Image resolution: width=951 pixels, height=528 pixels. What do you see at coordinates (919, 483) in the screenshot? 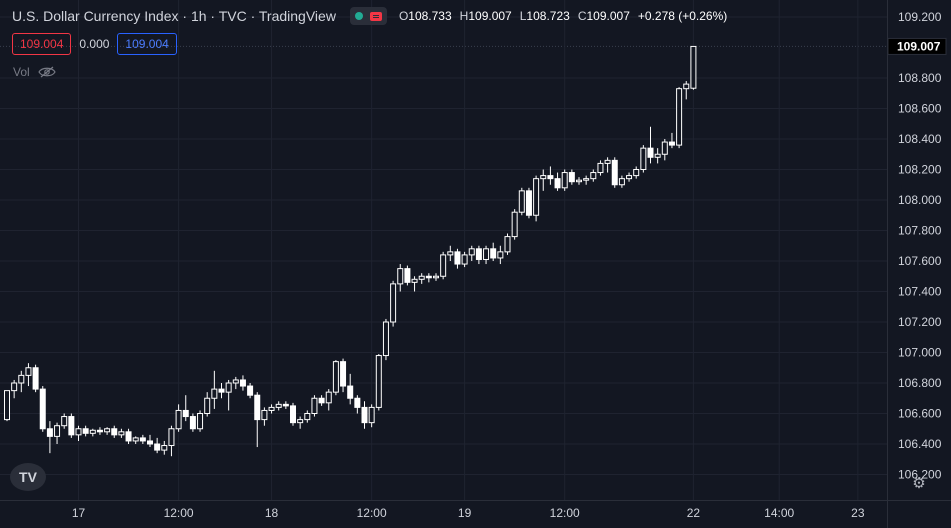
I see `gear-icon: ⚙` at bounding box center [919, 483].